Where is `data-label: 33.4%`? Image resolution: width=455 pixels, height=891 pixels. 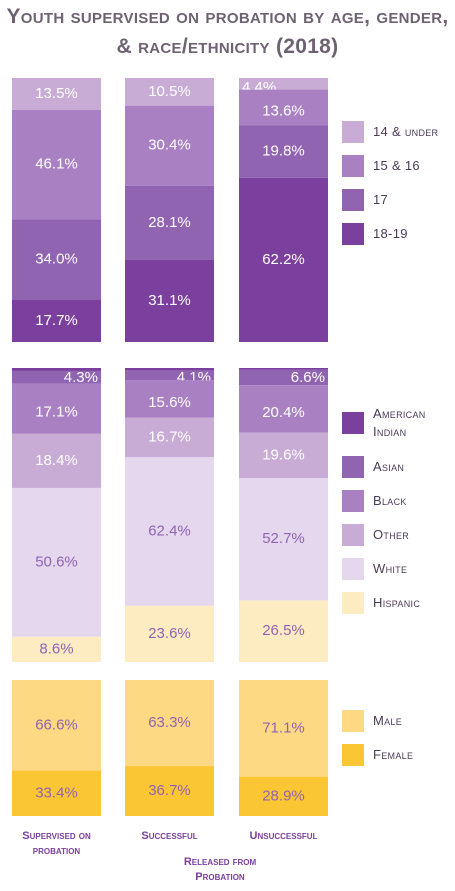
data-label: 33.4% is located at coordinates (56, 792).